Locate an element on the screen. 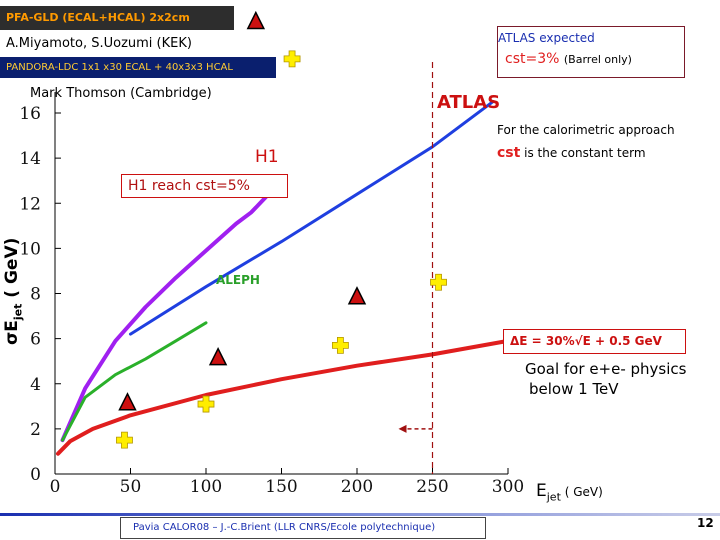 This screenshot has height=540, width=720. y-tick-label: 14 is located at coordinates (30, 159).